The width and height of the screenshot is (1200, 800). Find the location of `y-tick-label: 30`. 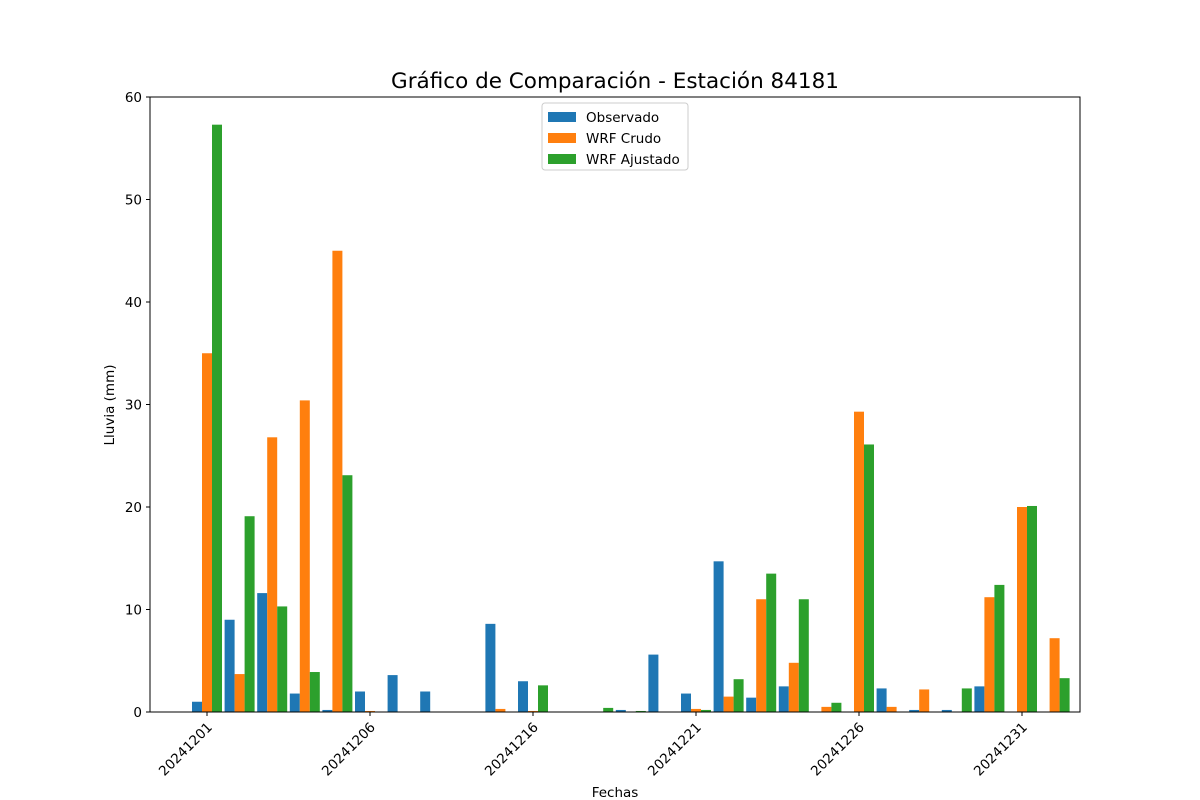

y-tick-label: 30 is located at coordinates (133, 406).